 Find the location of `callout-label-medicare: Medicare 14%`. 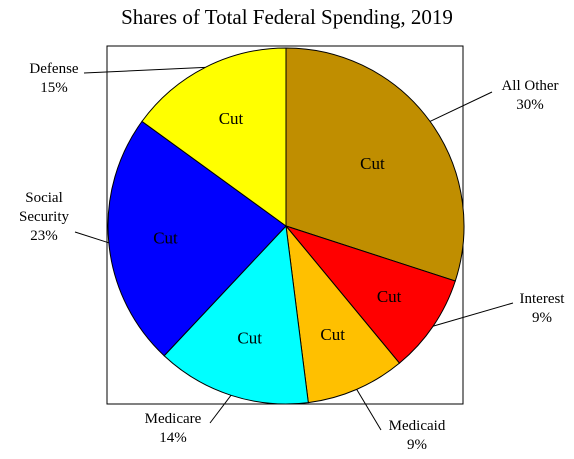

callout-label-medicare: Medicare 14% is located at coordinates (173, 428).